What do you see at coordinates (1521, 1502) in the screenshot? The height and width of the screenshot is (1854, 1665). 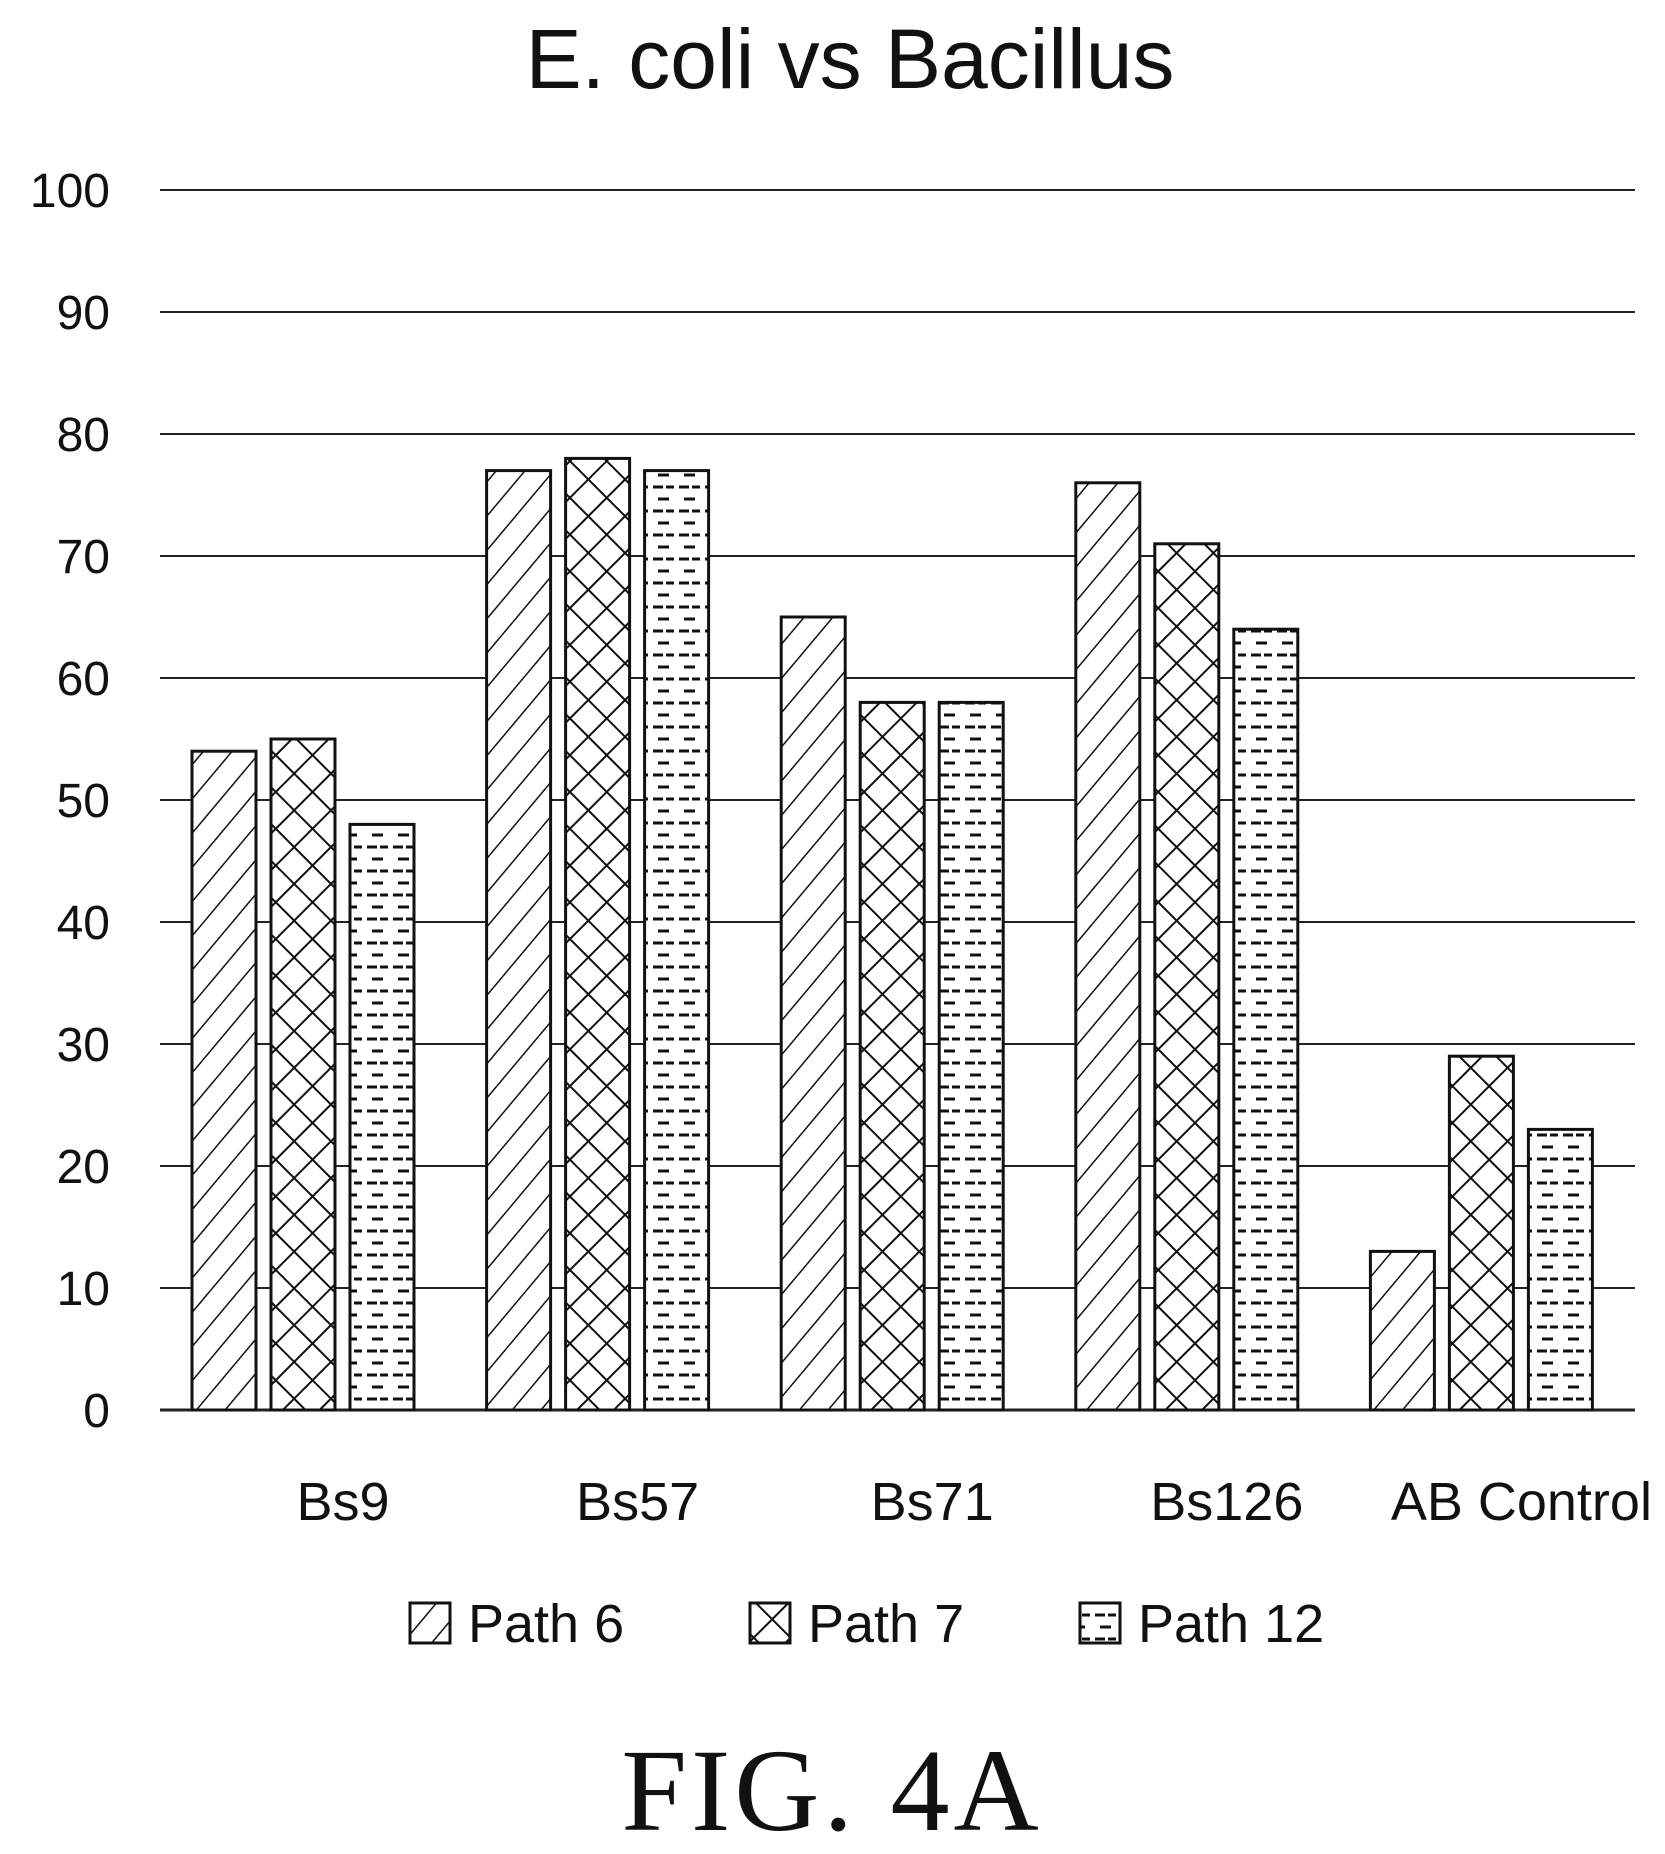 I see `x-tick-label: AB Control` at bounding box center [1521, 1502].